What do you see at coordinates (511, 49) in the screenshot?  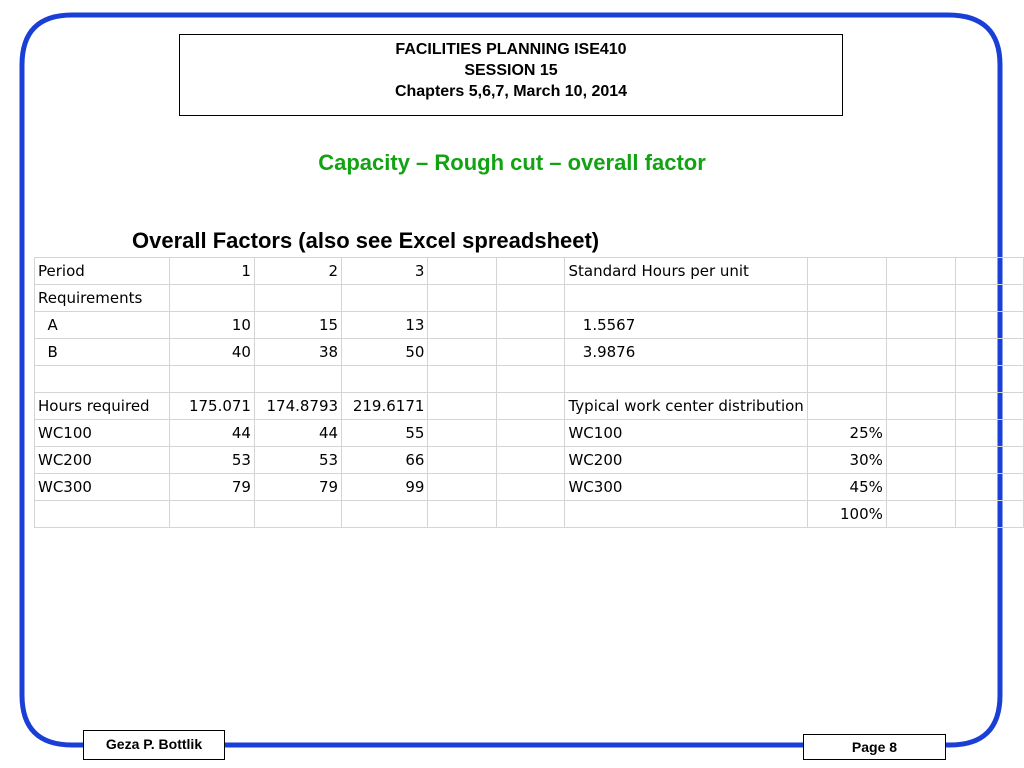 I see `course-title: FACILITIES PLANNING ISE410` at bounding box center [511, 49].